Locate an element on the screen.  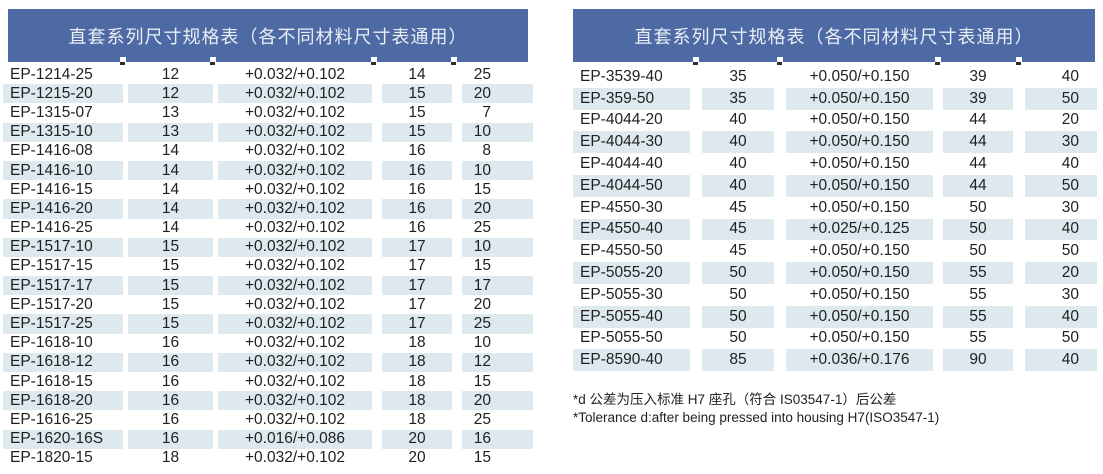
table-row: EP-1214-25 12 +0.032/+0.102 14 25 is located at coordinates (268, 74).